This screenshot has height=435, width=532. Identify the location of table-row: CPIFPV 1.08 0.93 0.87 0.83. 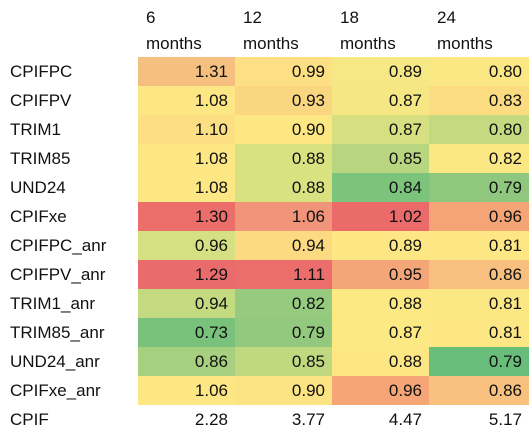
(264, 100).